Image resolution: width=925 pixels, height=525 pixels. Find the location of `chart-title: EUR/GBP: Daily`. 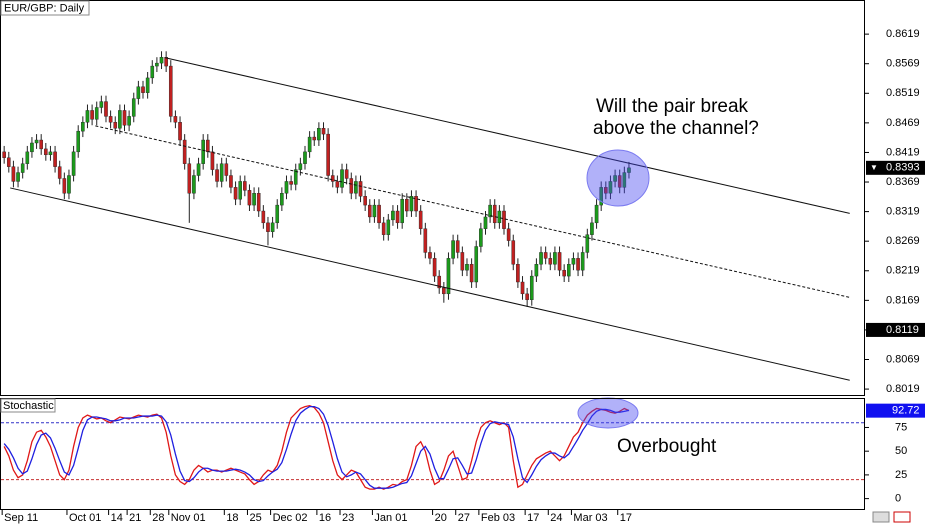

chart-title: EUR/GBP: Daily is located at coordinates (44, 8).